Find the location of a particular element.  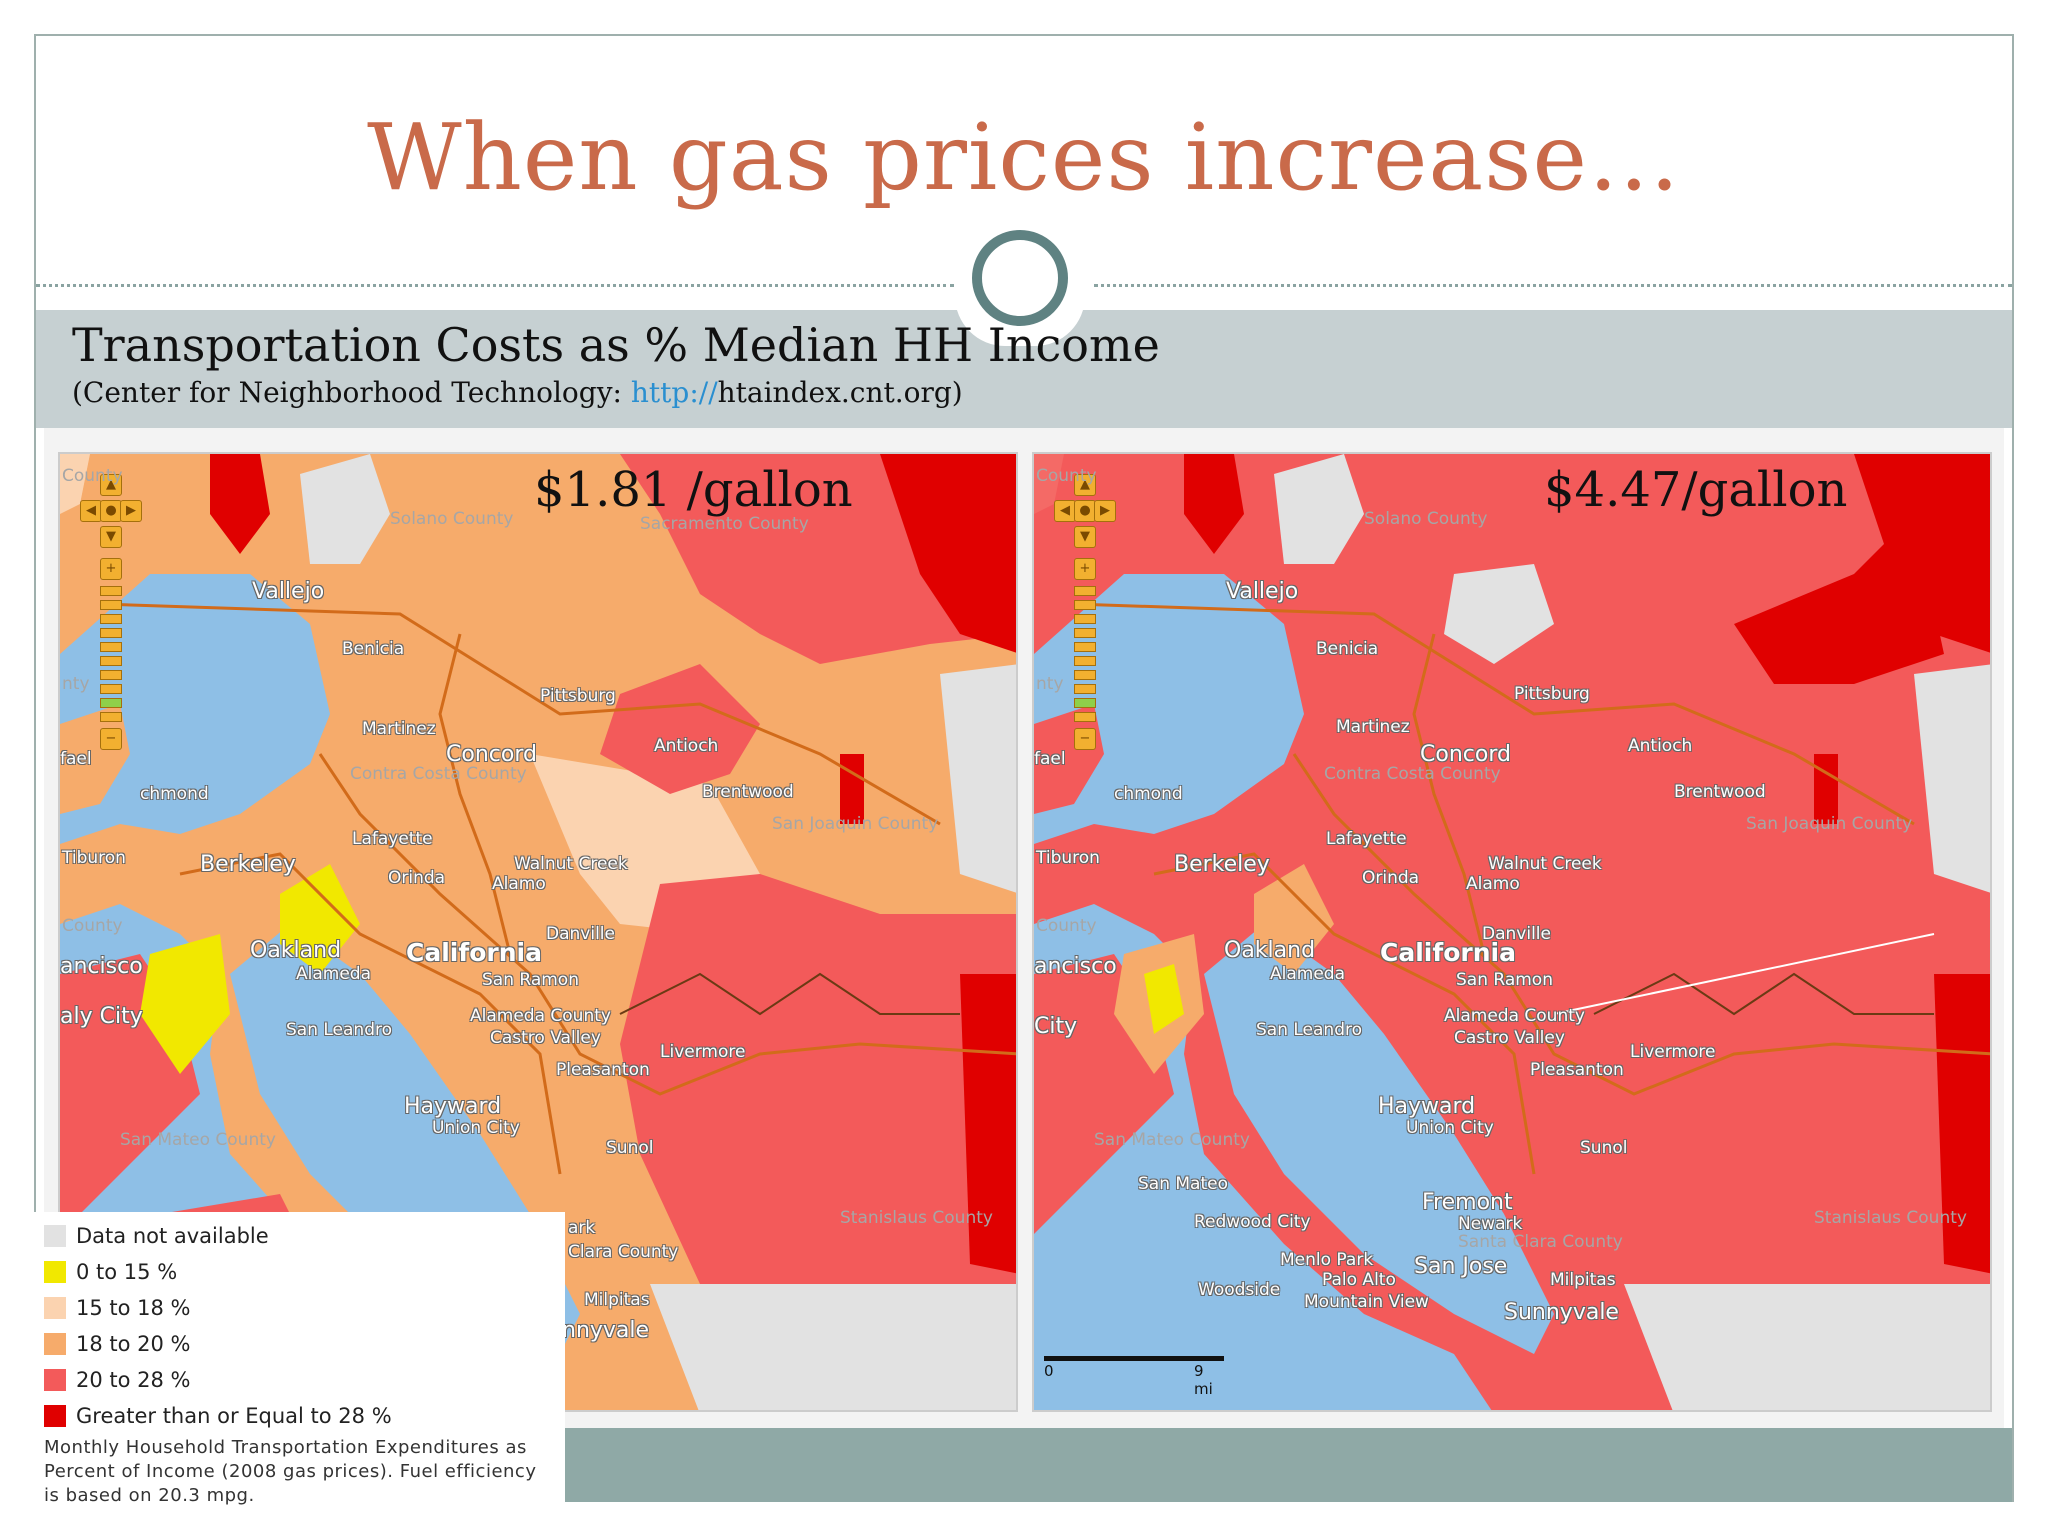

place-label: aly City is located at coordinates (101, 1016).